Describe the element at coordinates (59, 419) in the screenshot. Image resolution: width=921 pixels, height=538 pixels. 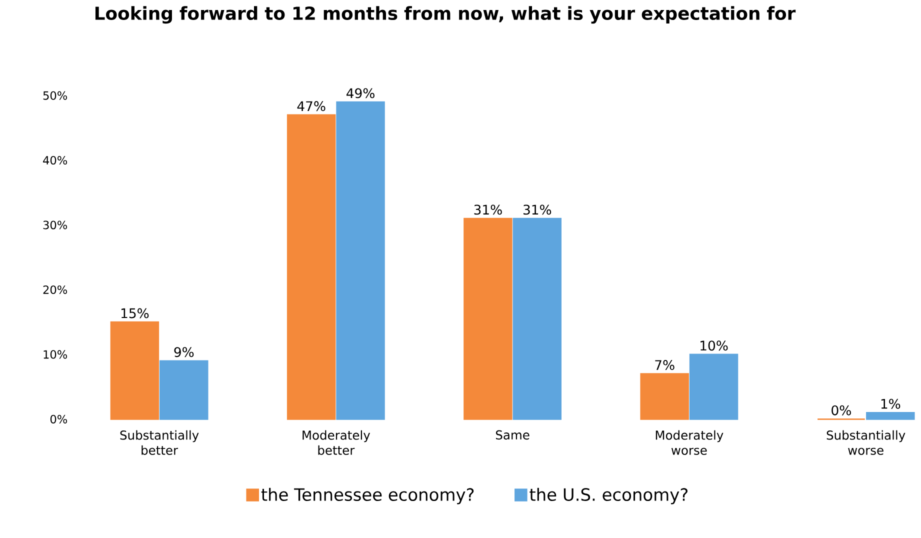
I see `y-tick-label: 0%` at that location.